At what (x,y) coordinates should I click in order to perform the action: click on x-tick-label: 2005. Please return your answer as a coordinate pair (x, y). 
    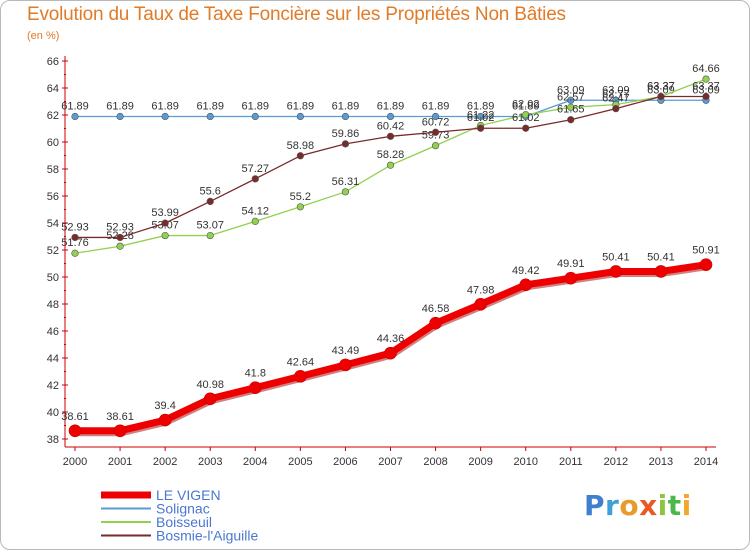
    Looking at the image, I should click on (300, 462).